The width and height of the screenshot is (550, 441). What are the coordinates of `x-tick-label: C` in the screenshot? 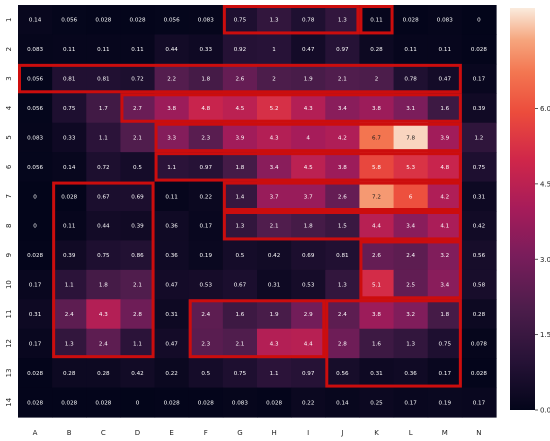 It's located at (103, 433).